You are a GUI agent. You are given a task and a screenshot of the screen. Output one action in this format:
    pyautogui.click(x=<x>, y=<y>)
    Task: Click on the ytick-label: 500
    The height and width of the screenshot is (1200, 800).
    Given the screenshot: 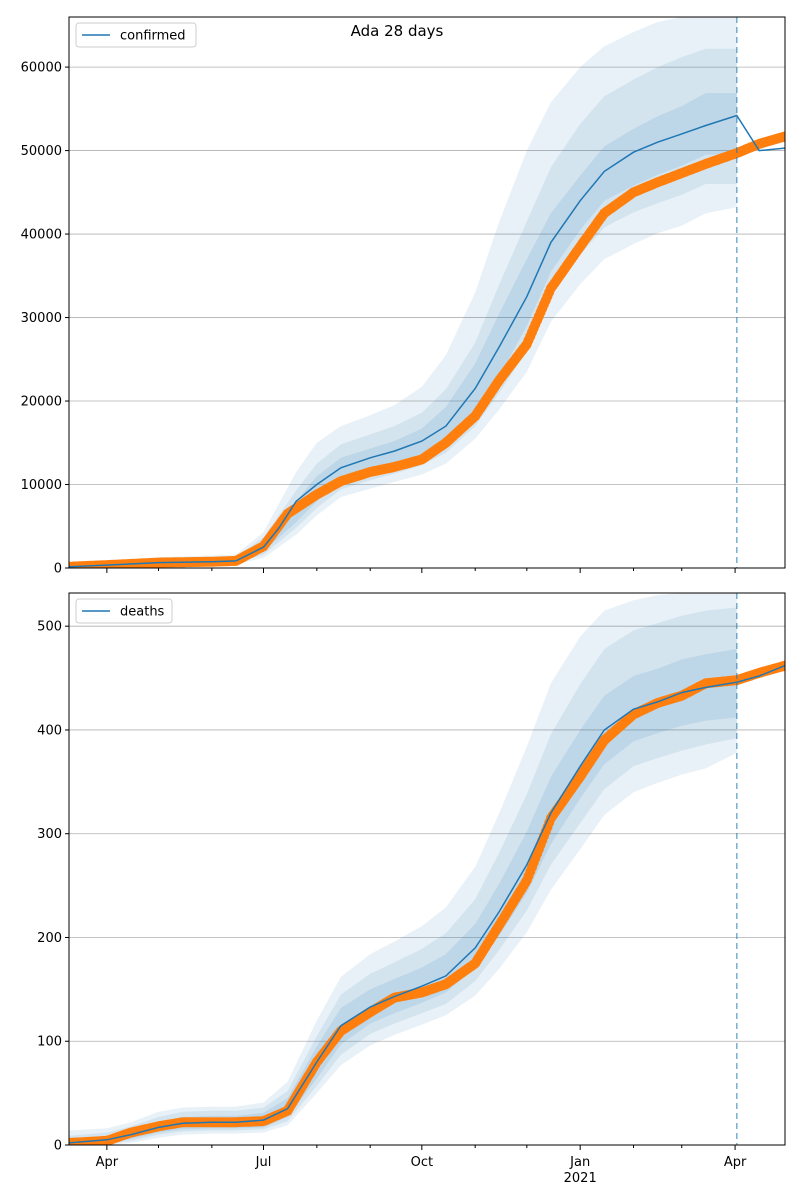 What is the action you would take?
    pyautogui.click(x=49, y=627)
    